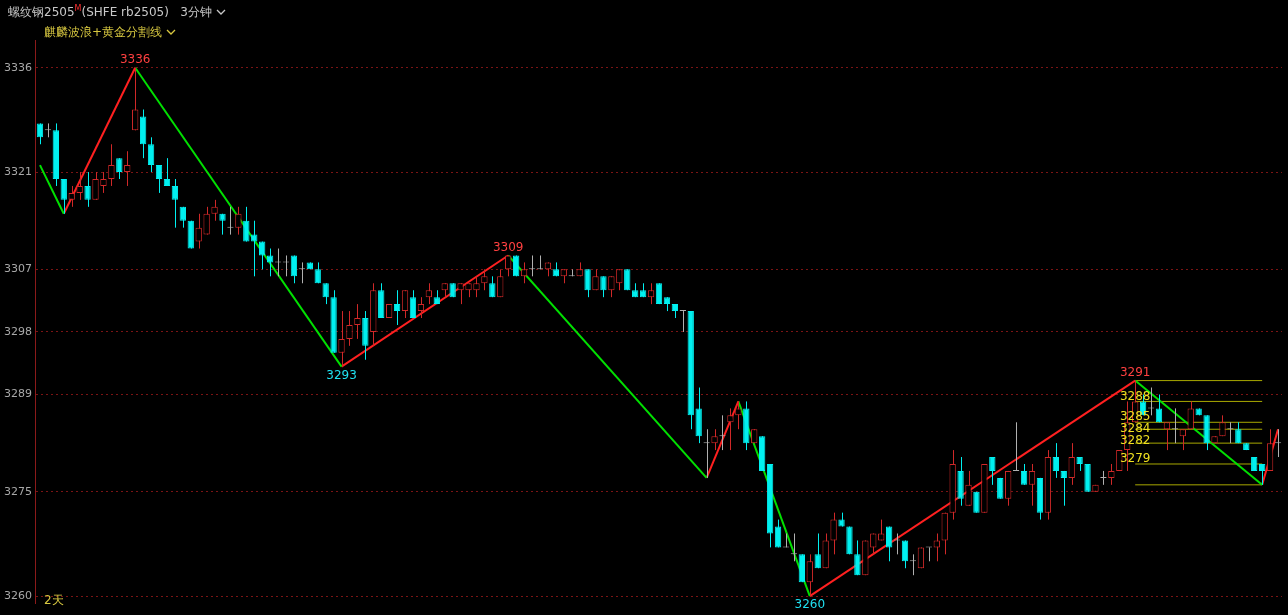 The width and height of the screenshot is (1288, 615). Describe the element at coordinates (17, 171) in the screenshot. I see `y-tick-label: 3321` at that location.